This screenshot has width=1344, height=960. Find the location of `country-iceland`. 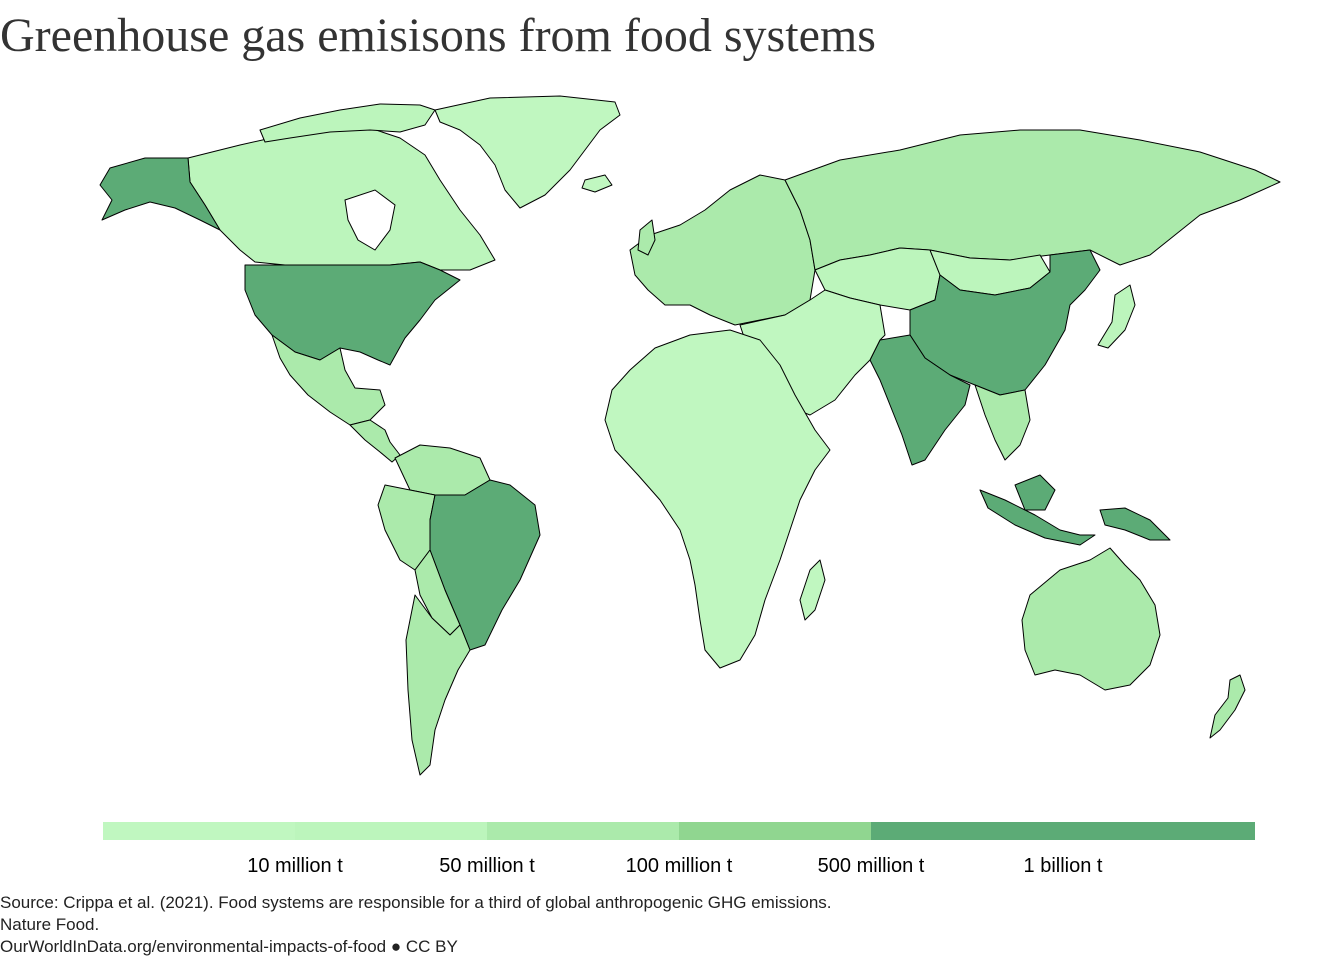

country-iceland is located at coordinates (597, 183).